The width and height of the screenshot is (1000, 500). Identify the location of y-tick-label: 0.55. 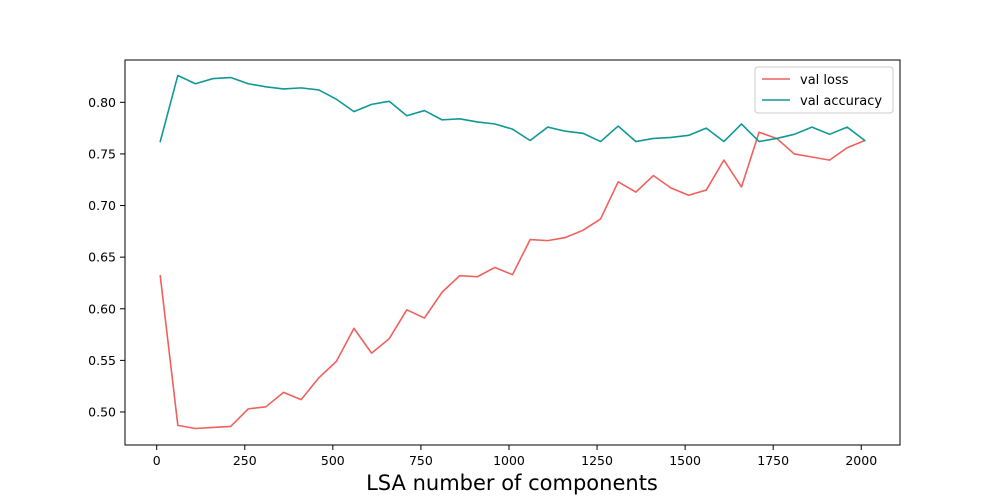
(102, 360).